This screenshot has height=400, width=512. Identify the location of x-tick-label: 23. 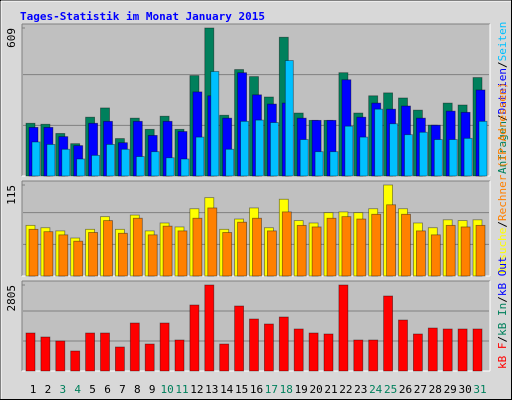
(360, 389).